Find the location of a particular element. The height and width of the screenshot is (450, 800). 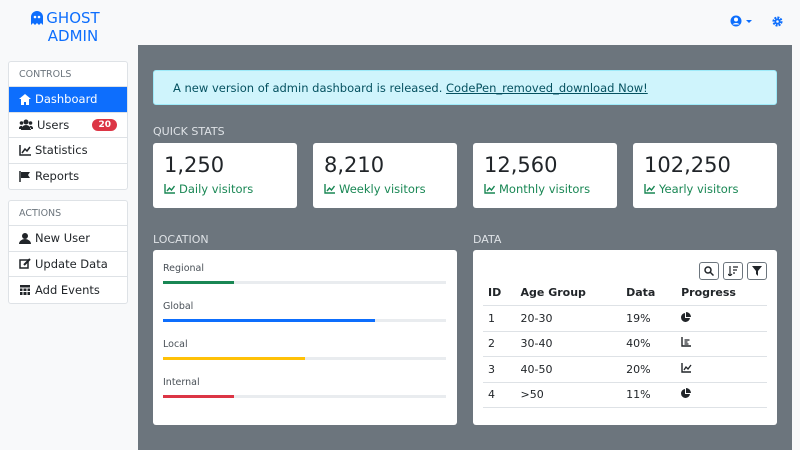

stat-value: 1,250 is located at coordinates (194, 165).